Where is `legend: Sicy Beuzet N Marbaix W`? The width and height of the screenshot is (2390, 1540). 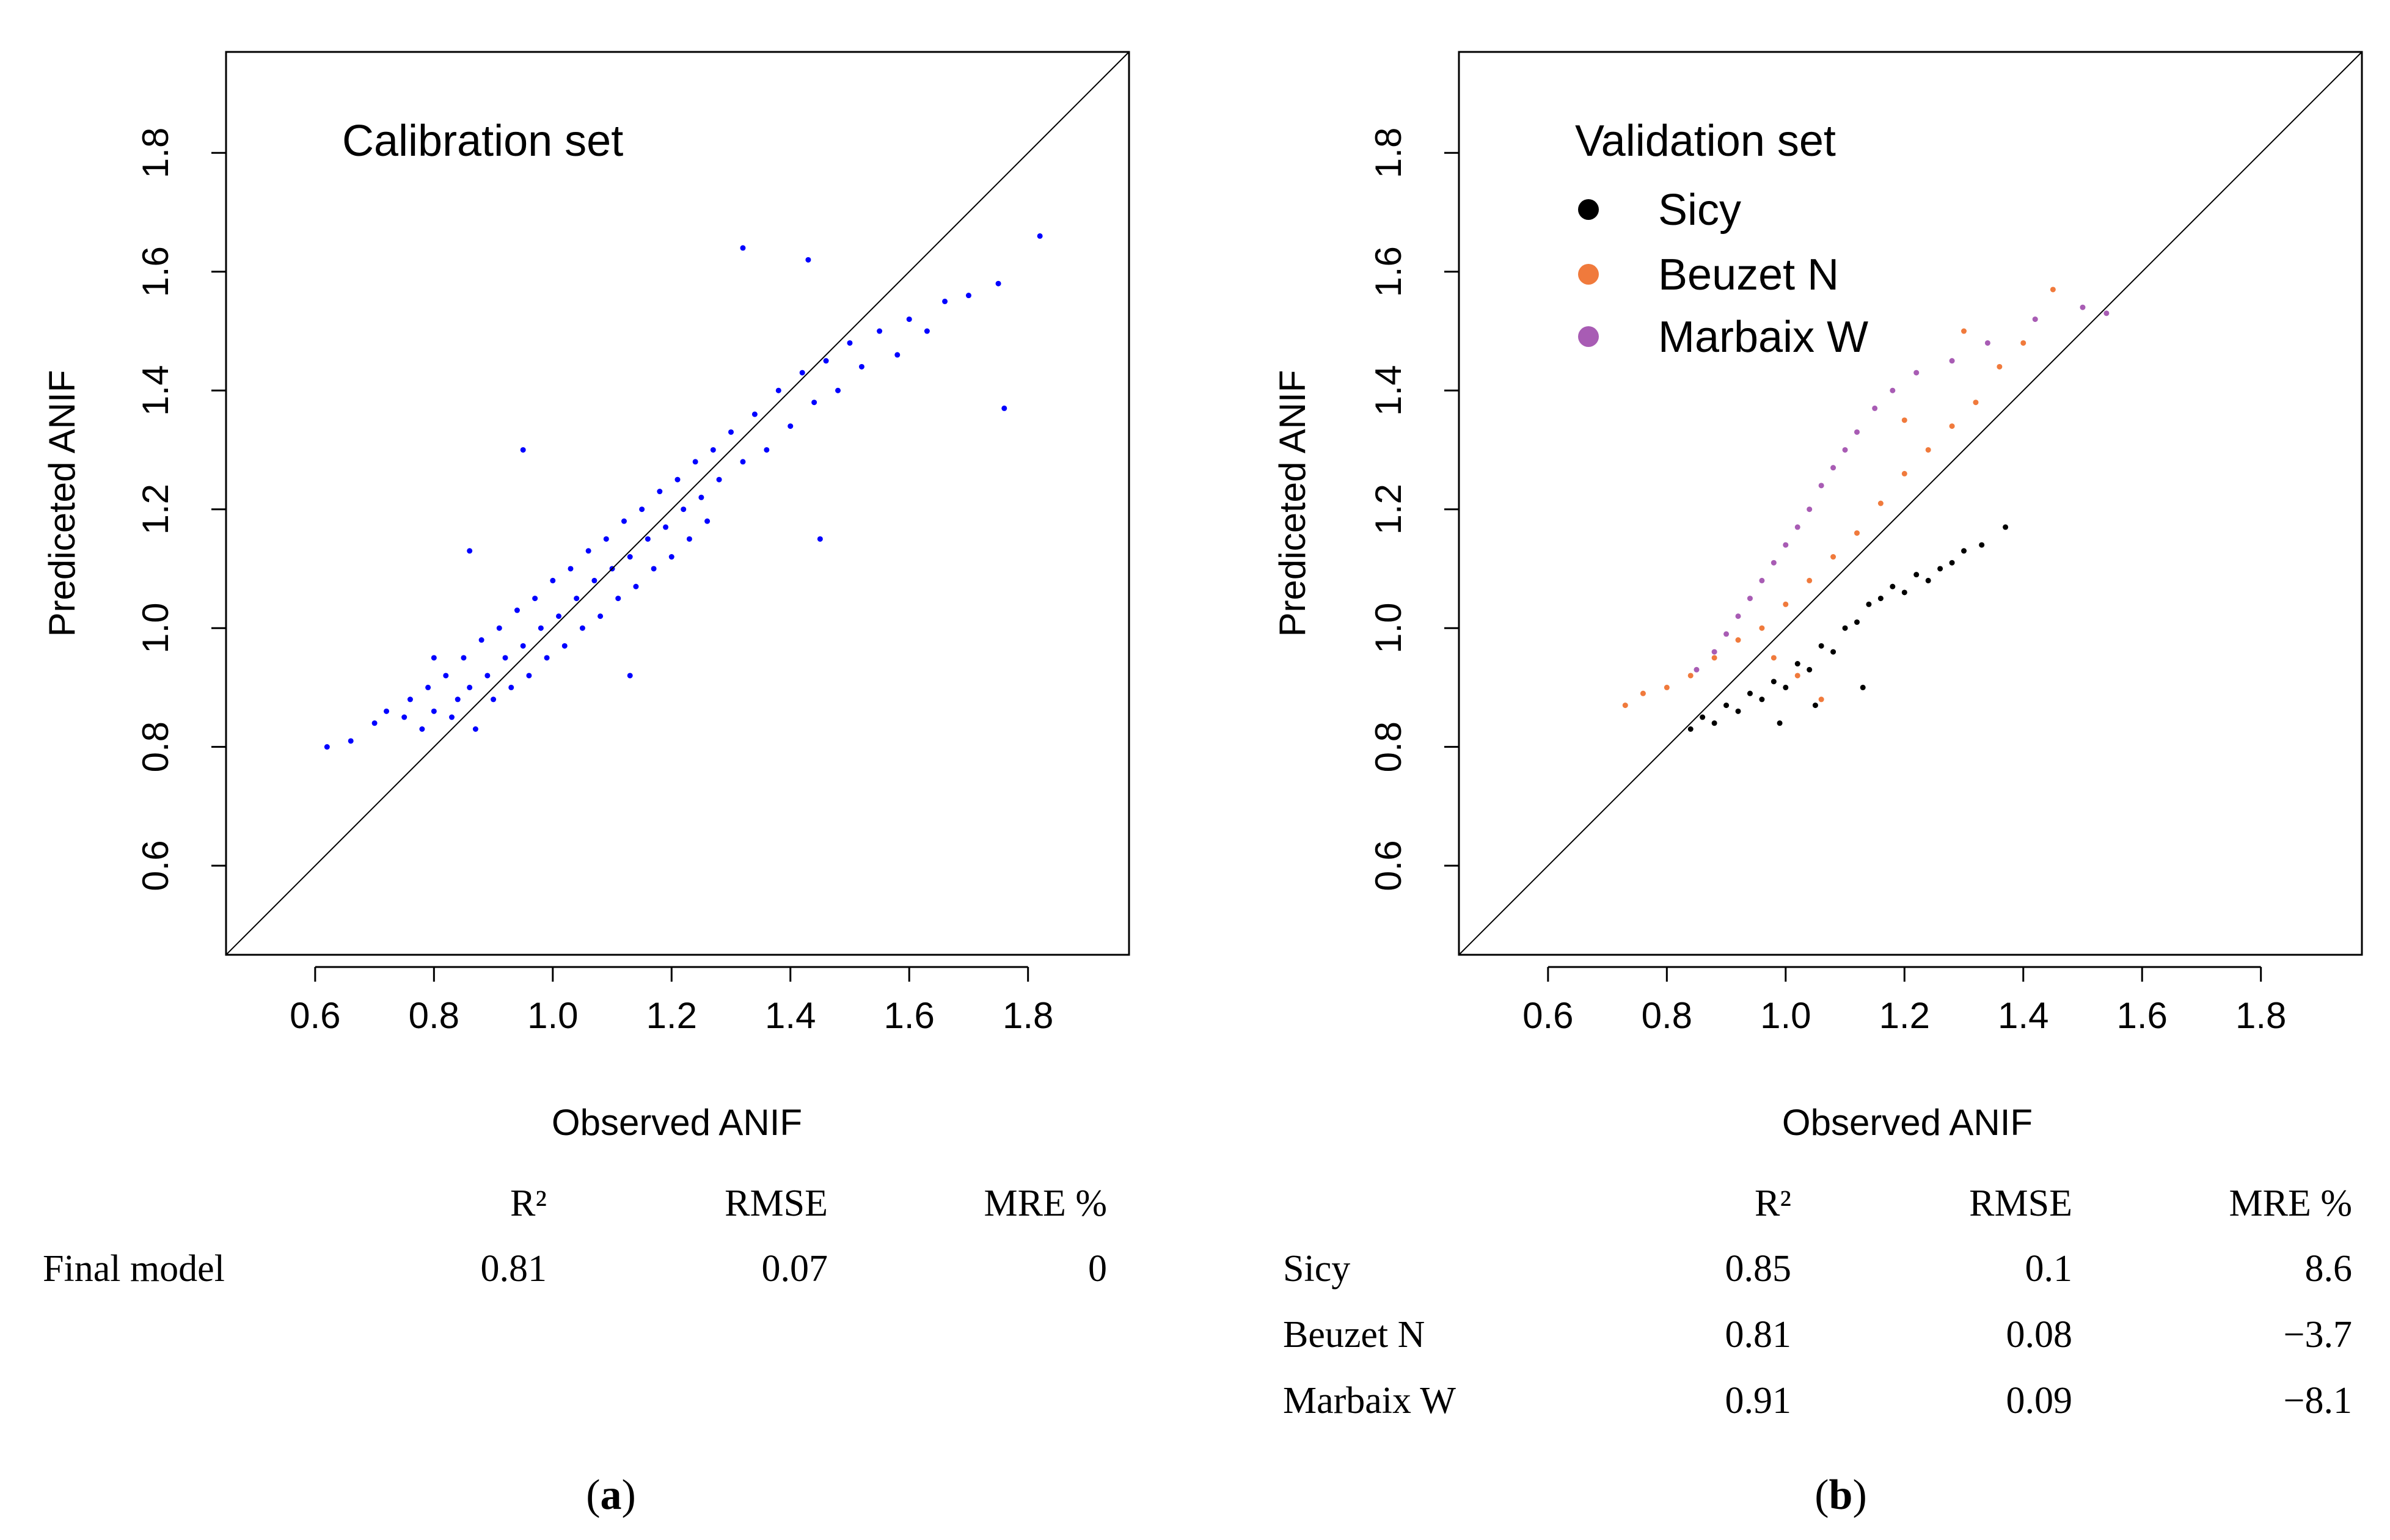 legend: Sicy Beuzet N Marbaix W is located at coordinates (1723, 274).